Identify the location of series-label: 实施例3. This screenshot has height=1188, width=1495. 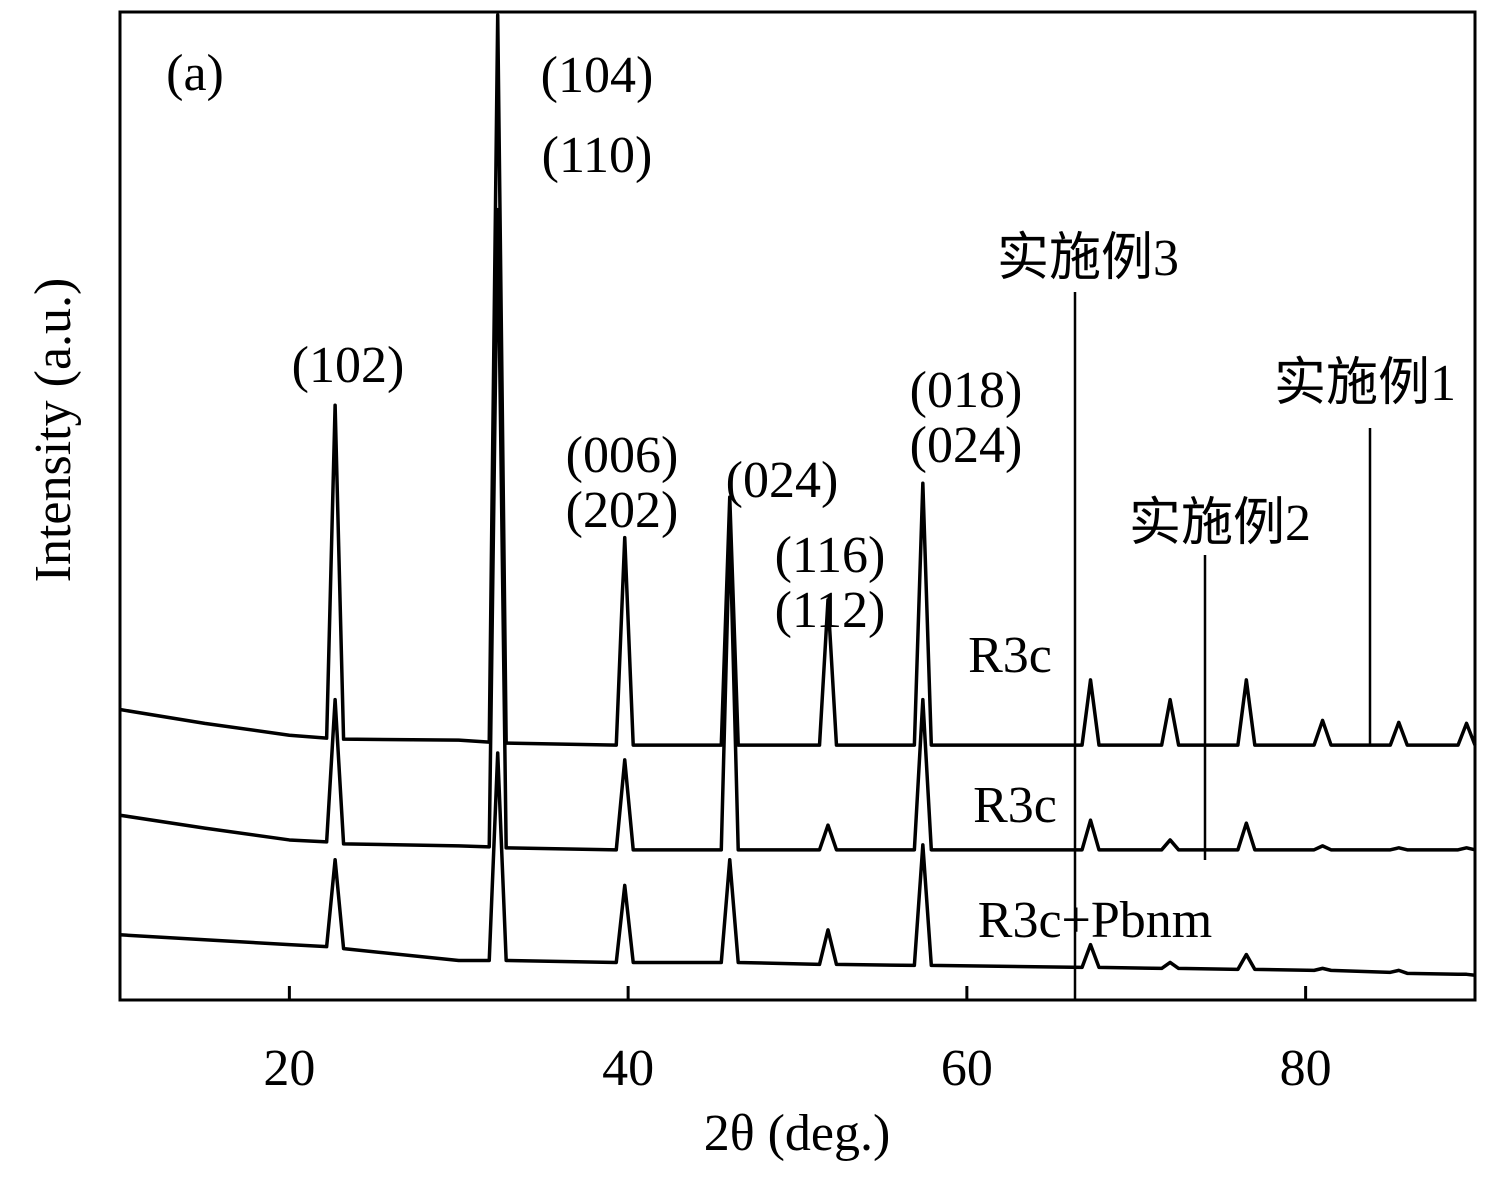
(1088, 258).